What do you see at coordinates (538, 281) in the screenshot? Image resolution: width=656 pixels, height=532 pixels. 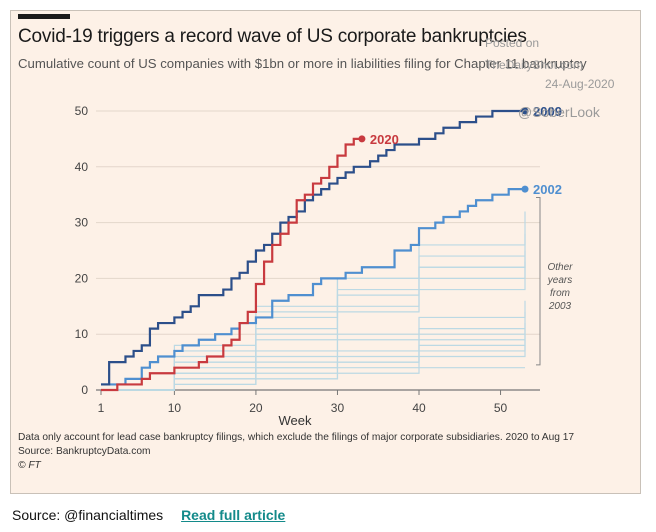 I see `bracket-line` at bounding box center [538, 281].